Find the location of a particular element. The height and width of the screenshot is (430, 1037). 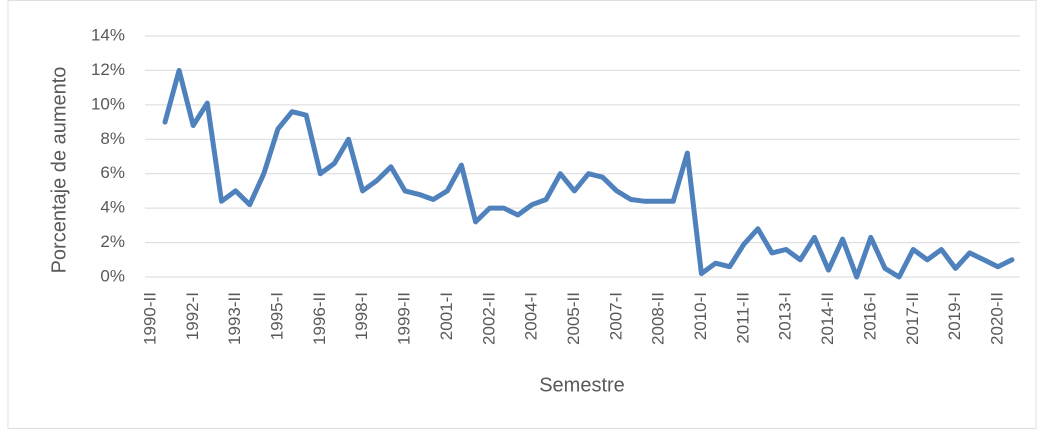

y-tick-label: 2% is located at coordinates (112, 241).